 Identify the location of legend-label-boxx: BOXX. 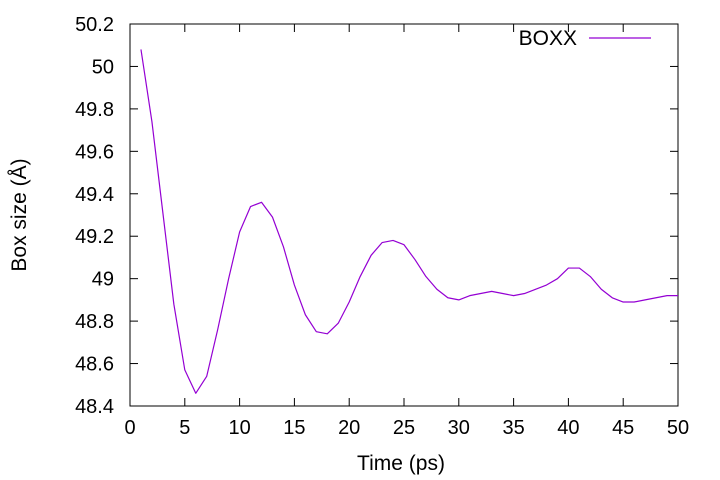
(548, 38).